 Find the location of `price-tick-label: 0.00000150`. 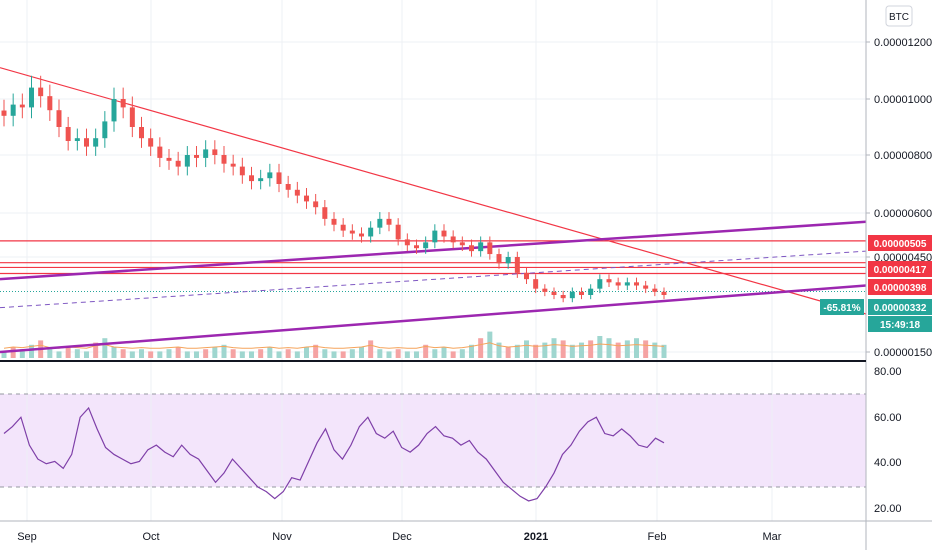

price-tick-label: 0.00000150 is located at coordinates (903, 353).